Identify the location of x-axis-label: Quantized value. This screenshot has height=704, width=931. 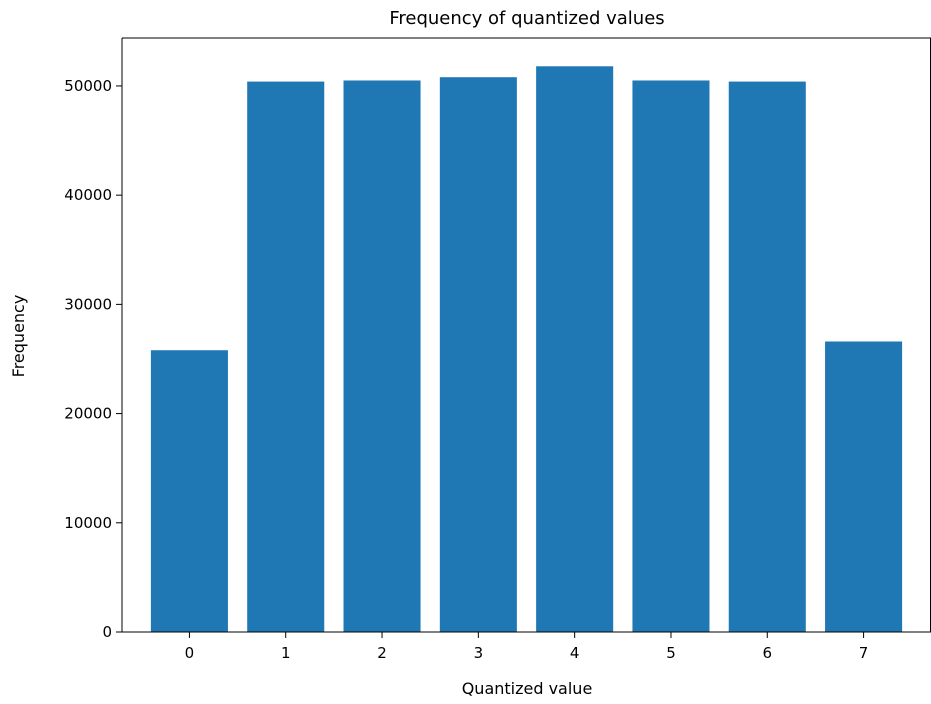
(527, 688).